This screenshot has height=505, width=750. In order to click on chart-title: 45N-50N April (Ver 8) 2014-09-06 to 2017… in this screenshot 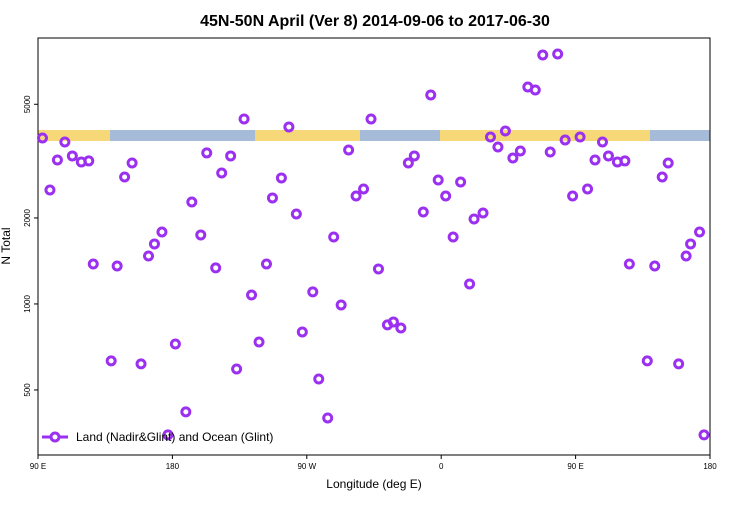, I will do `click(375, 21)`.